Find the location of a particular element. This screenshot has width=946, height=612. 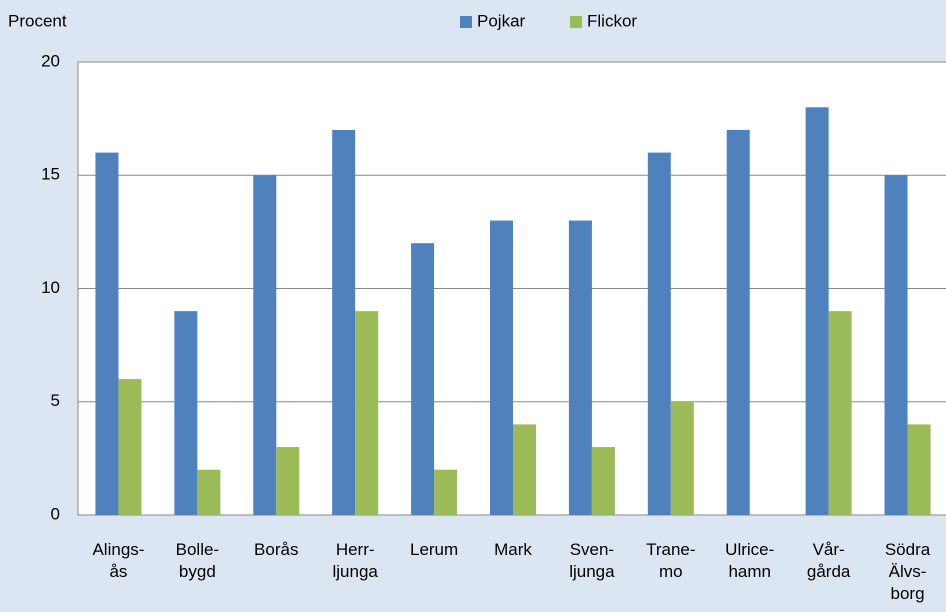

y-axis-label: Procent is located at coordinates (37, 20).